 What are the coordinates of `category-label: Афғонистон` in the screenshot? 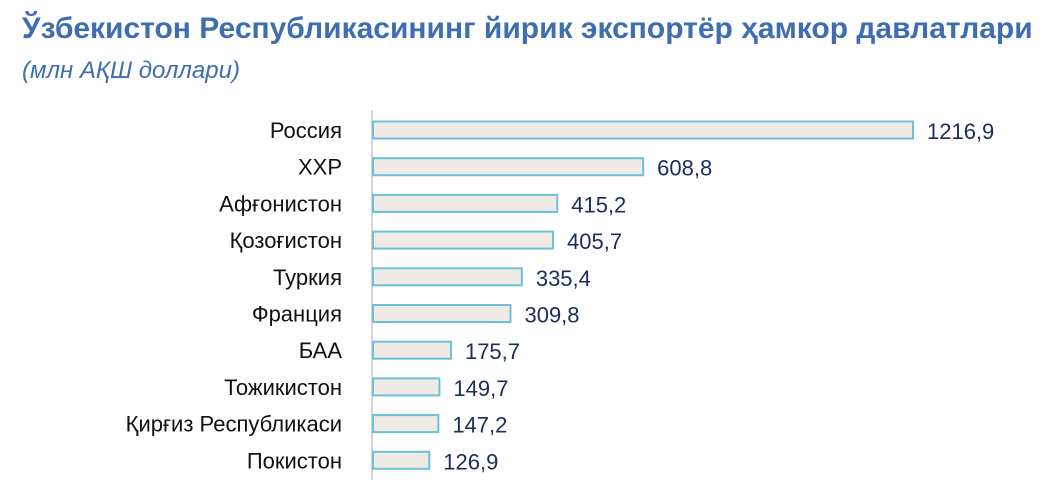 It's located at (280, 203).